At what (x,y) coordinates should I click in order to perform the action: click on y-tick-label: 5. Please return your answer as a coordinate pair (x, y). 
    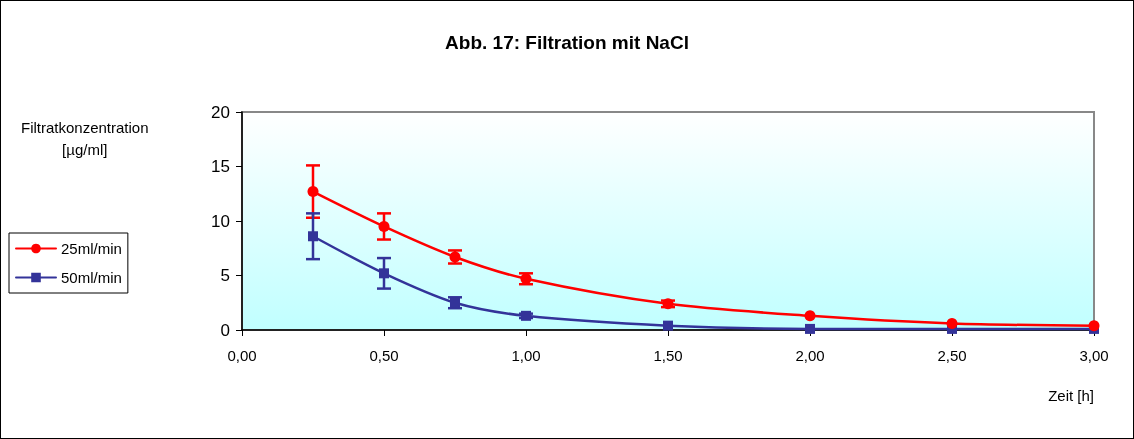
    Looking at the image, I should click on (225, 275).